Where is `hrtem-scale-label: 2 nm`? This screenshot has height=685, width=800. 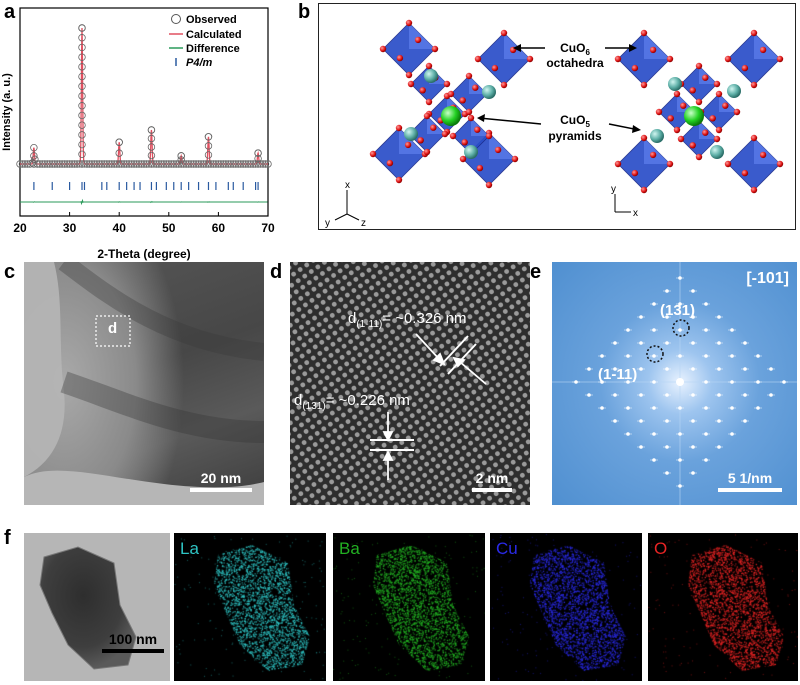 hrtem-scale-label: 2 nm is located at coordinates (492, 478).